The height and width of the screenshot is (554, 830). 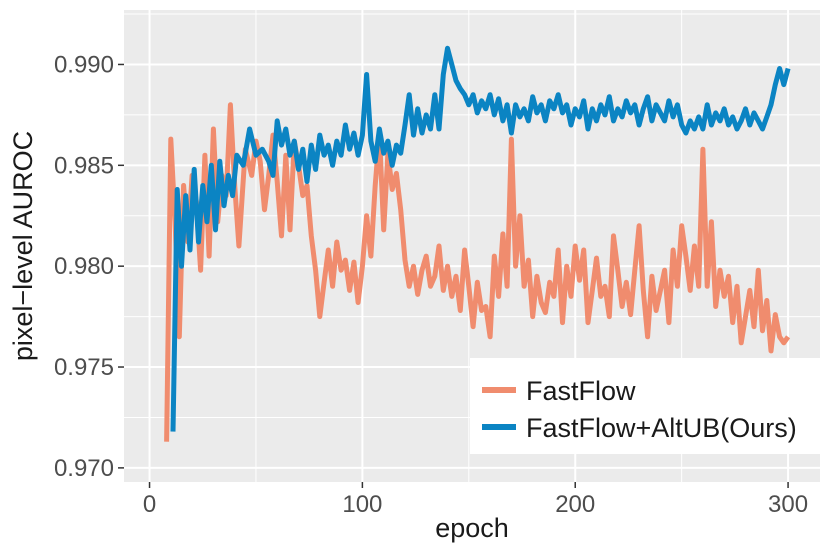 I want to click on y-tick-label: 0.985, so click(x=84, y=165).